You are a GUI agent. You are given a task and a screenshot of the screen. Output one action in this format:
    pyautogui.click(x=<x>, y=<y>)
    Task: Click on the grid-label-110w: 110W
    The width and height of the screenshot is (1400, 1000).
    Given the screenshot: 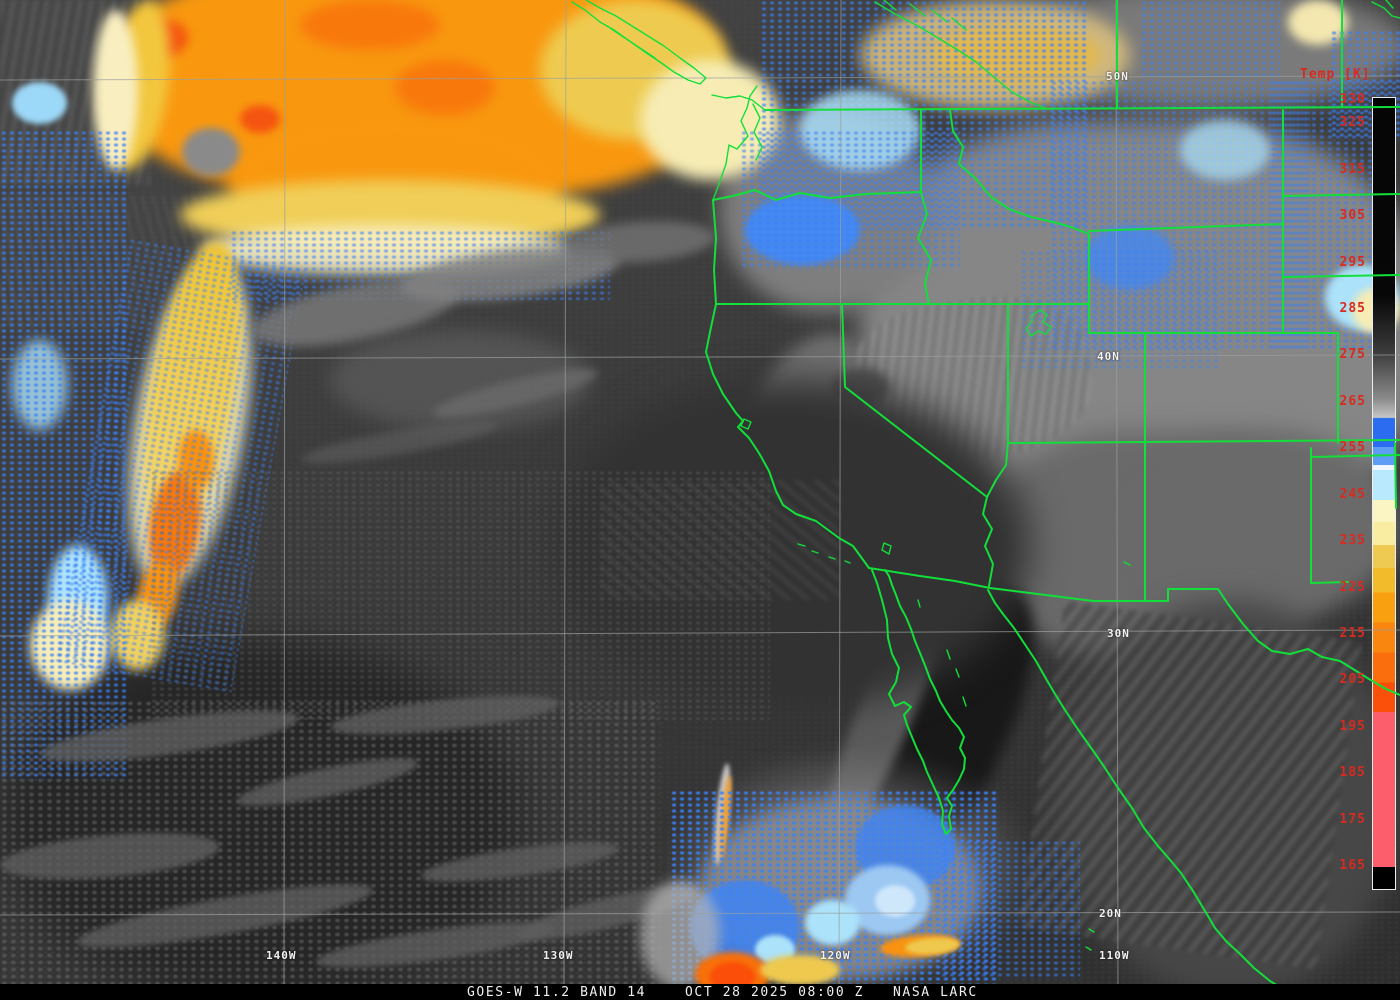 What is the action you would take?
    pyautogui.click(x=1114, y=955)
    